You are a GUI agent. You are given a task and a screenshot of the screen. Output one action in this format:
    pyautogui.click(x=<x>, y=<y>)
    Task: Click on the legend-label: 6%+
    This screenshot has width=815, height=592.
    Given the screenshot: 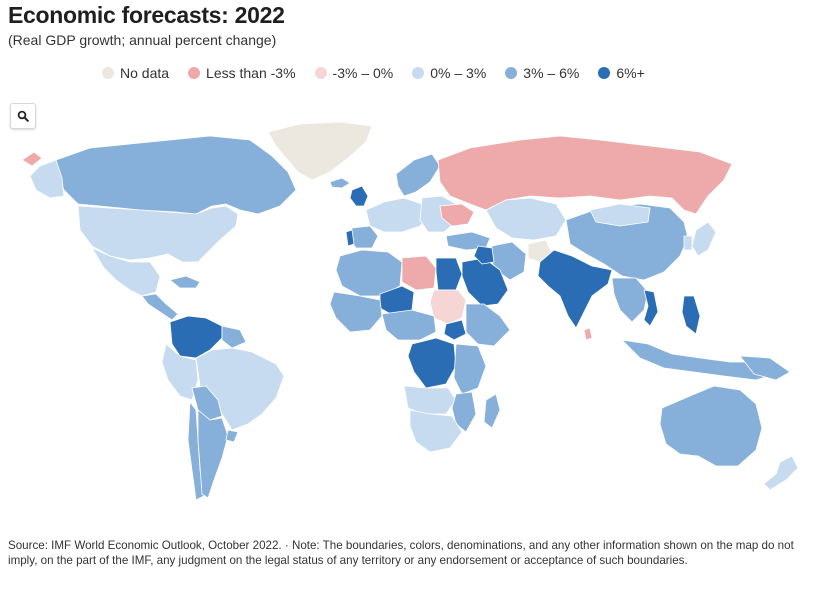 What is the action you would take?
    pyautogui.click(x=630, y=73)
    